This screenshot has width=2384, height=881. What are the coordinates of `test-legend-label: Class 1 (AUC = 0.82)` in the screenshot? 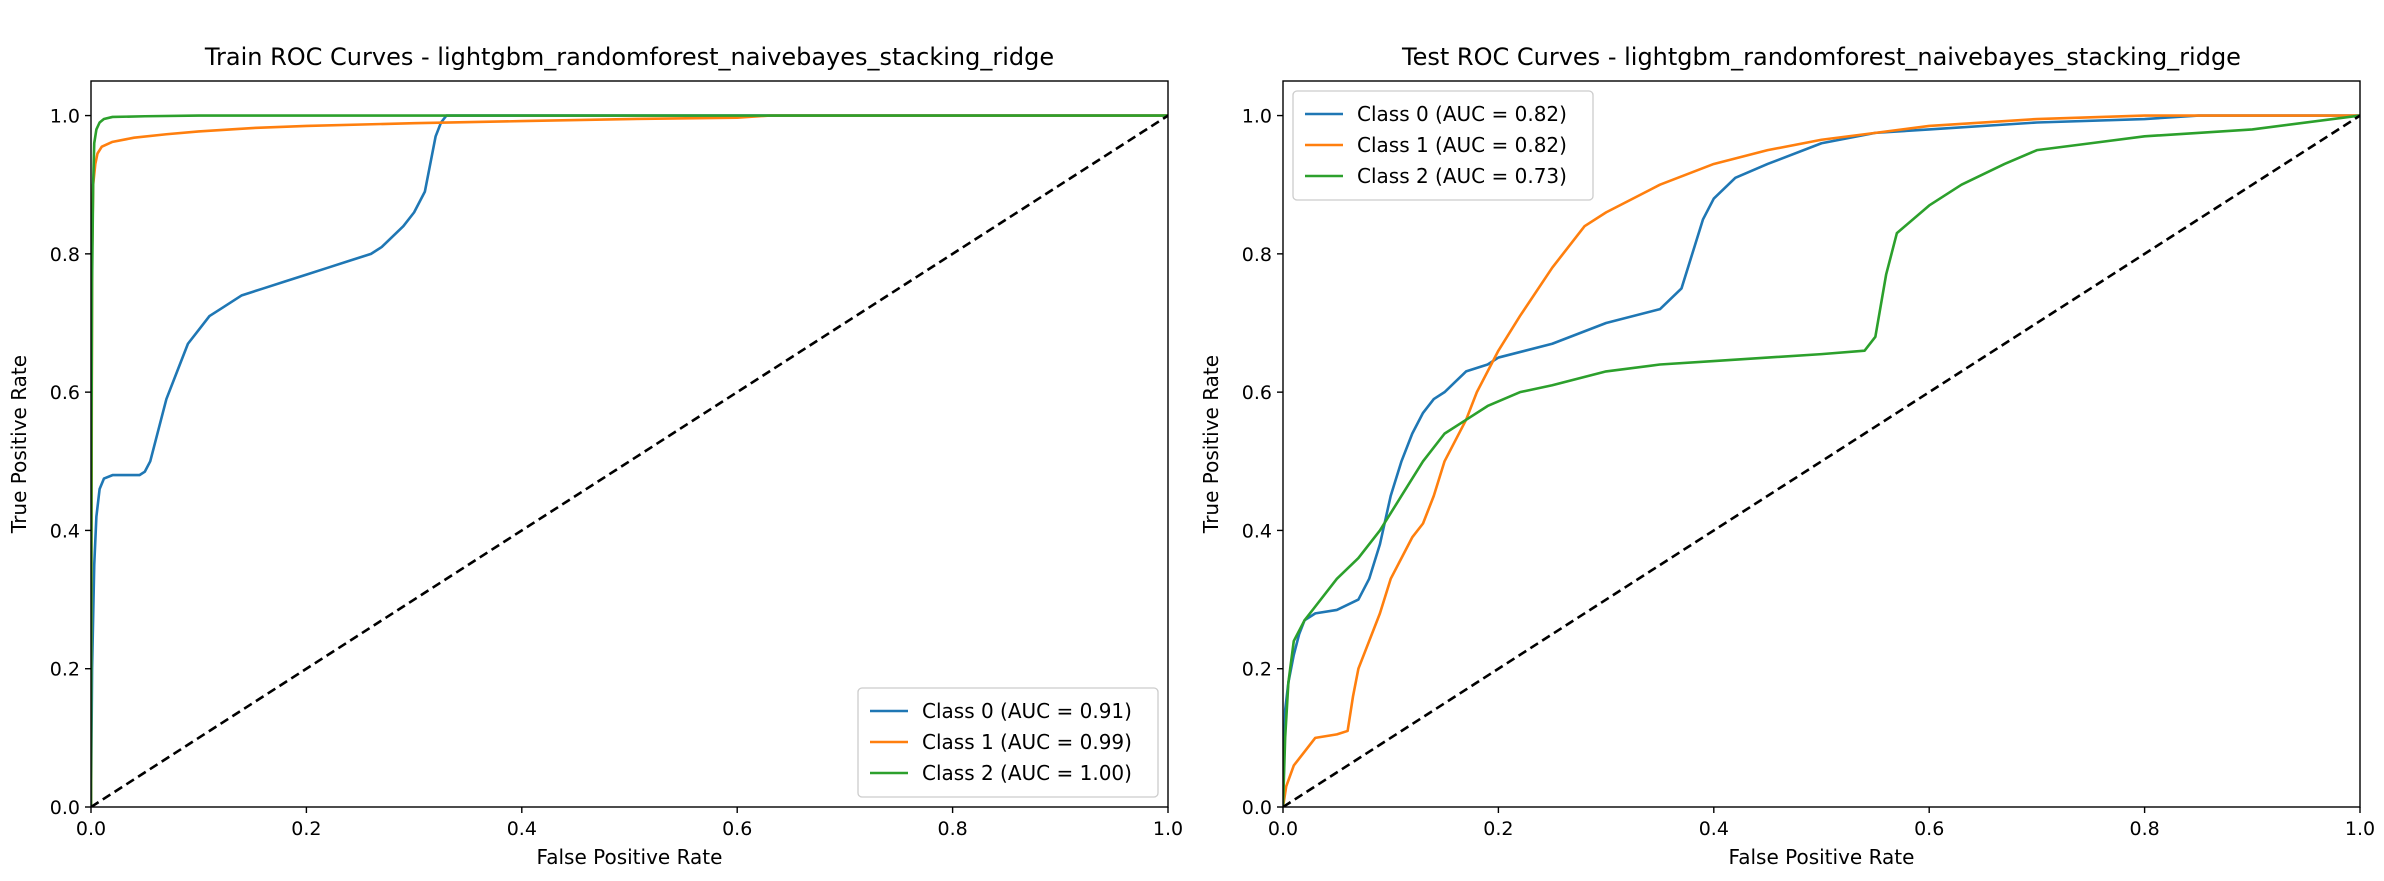 It's located at (1462, 145).